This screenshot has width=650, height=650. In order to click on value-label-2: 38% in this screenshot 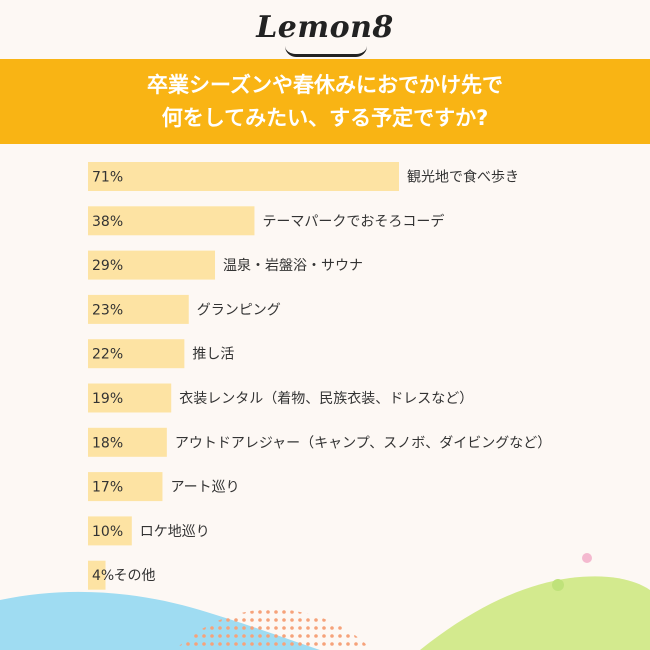, I will do `click(107, 222)`.